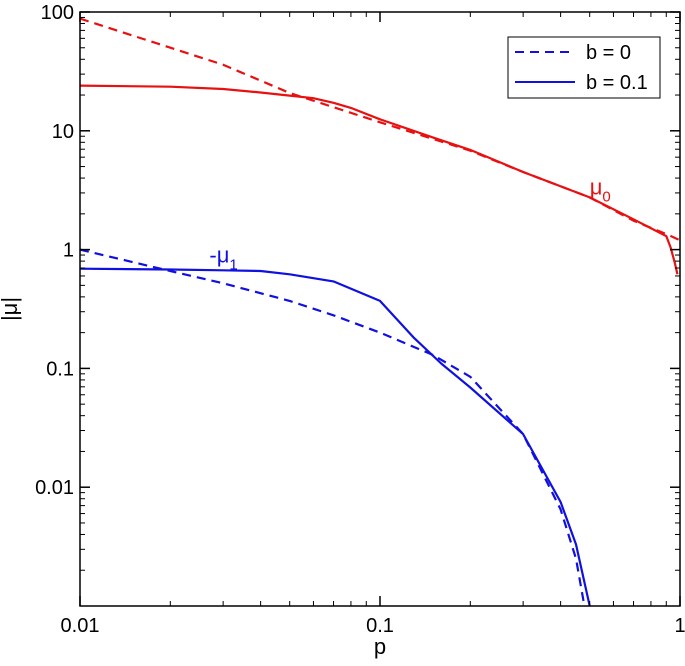  What do you see at coordinates (68, 251) in the screenshot?
I see `y-tick-label: 1` at bounding box center [68, 251].